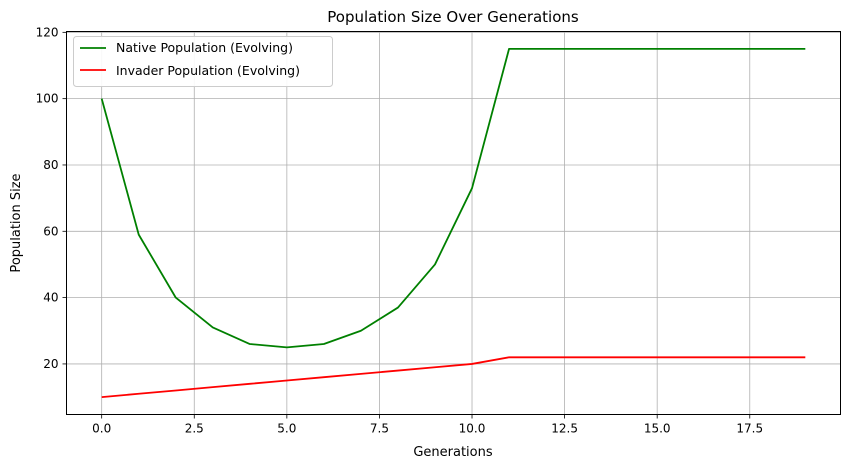 Image resolution: width=850 pixels, height=468 pixels. Describe the element at coordinates (47, 32) in the screenshot. I see `y-tick-label: 120` at that location.